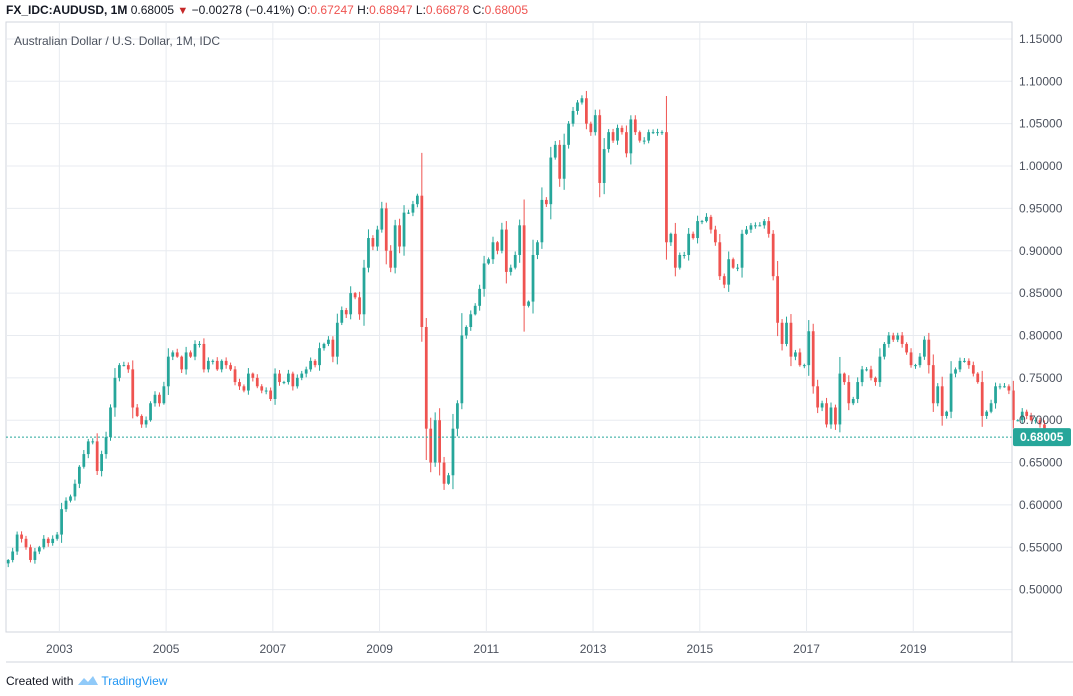 Image resolution: width=1073 pixels, height=696 pixels. What do you see at coordinates (486, 649) in the screenshot?
I see `x-axis: 2003 2005 2007 2009 2011 2013 2015 2017 2019` at bounding box center [486, 649].